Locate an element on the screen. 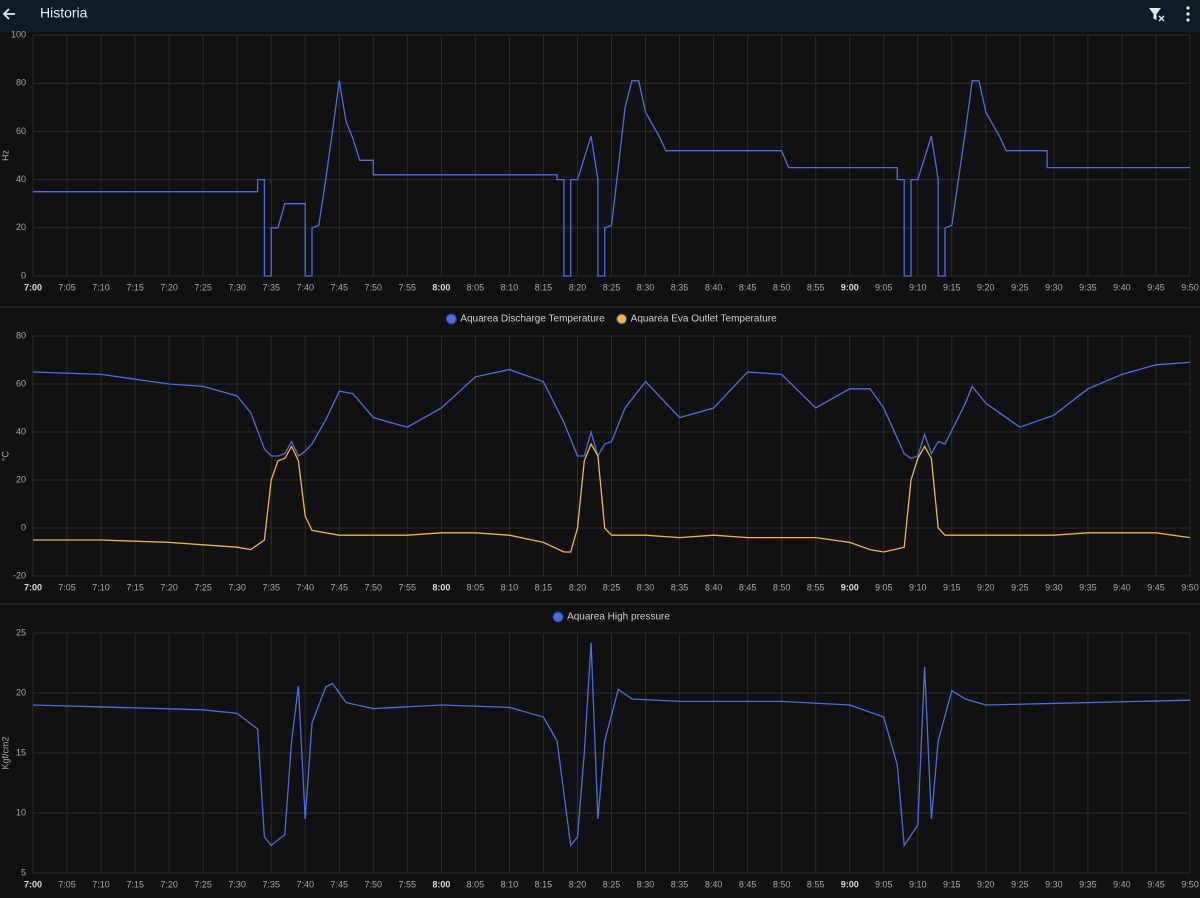 The height and width of the screenshot is (898, 1200). y-tick-label: 15 is located at coordinates (21, 752).